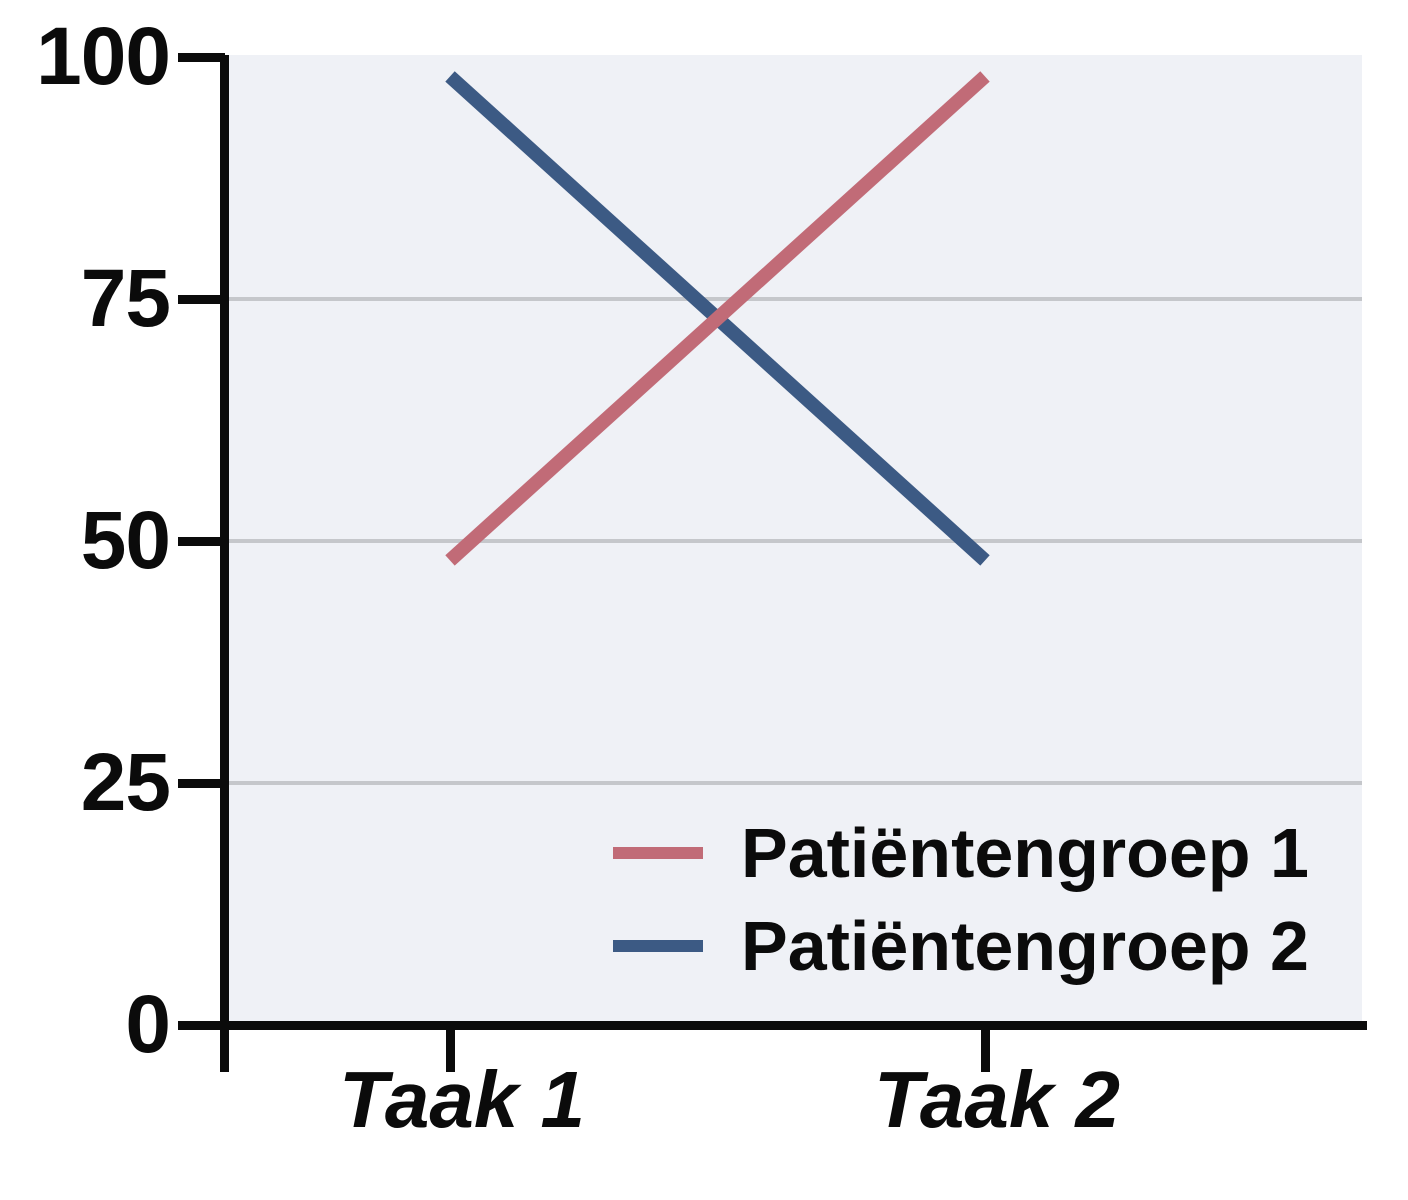  What do you see at coordinates (125, 540) in the screenshot?
I see `y-tick-label-50: 50` at bounding box center [125, 540].